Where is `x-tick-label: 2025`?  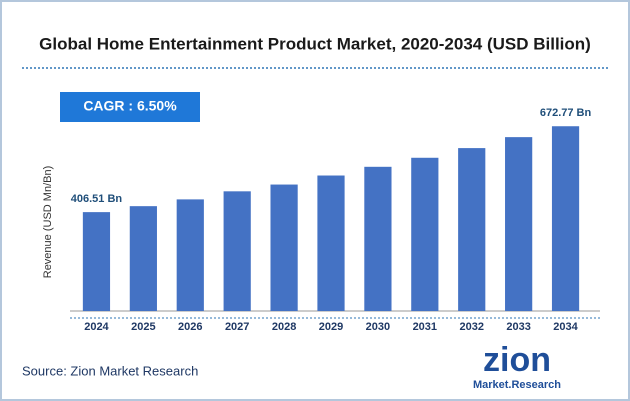
x-tick-label: 2025 is located at coordinates (143, 327).